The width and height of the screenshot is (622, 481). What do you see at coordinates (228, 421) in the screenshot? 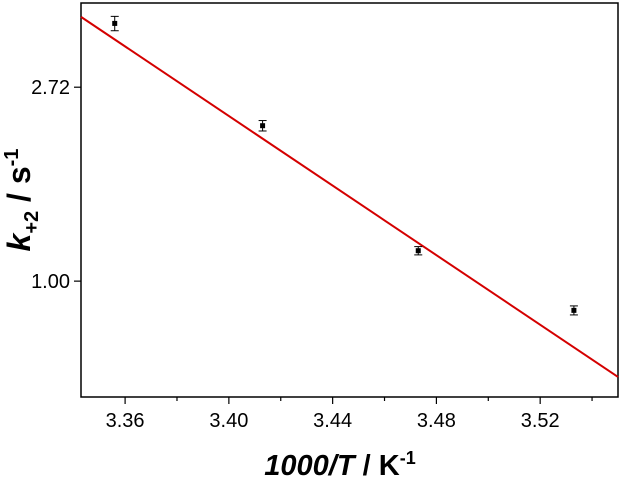
I see `x-tick-label: 3.40` at bounding box center [228, 421].